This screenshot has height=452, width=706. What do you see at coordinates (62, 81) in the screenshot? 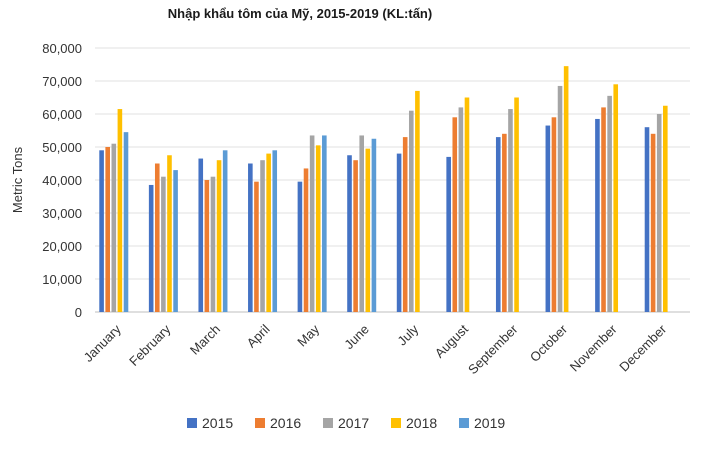
I see `y-tick-label: 70,000` at bounding box center [62, 81].